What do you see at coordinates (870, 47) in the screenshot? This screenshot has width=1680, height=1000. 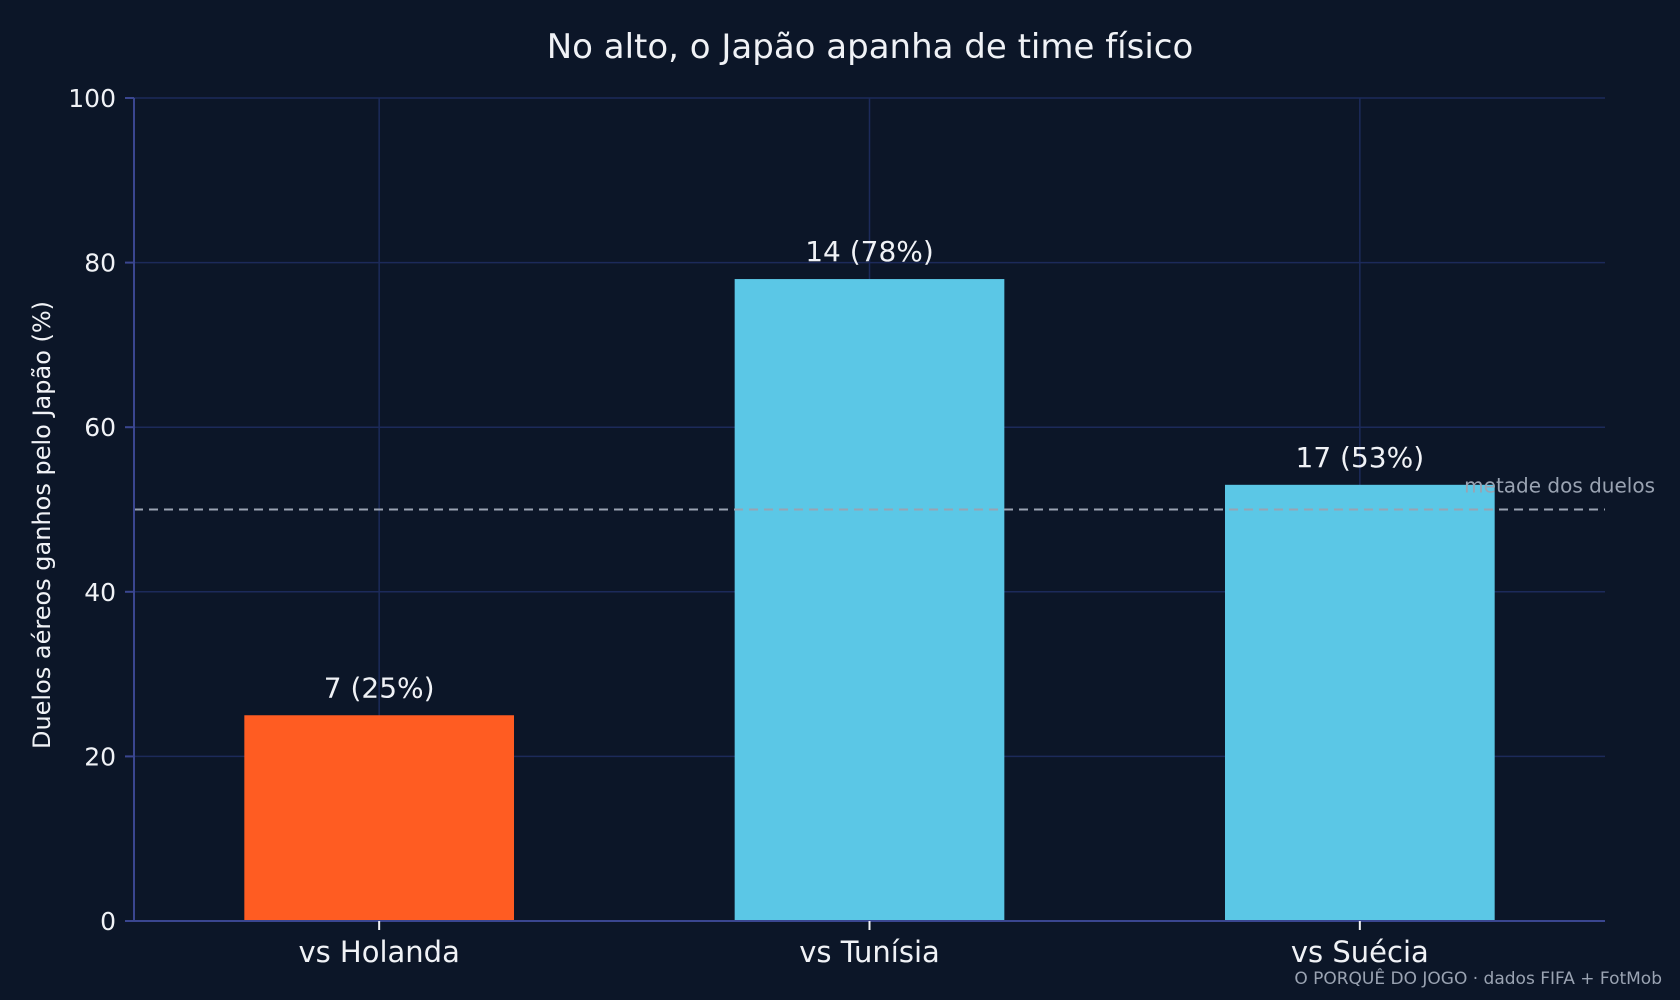 I see `chart-title: No alto, o Japão apanha de time físico` at bounding box center [870, 47].